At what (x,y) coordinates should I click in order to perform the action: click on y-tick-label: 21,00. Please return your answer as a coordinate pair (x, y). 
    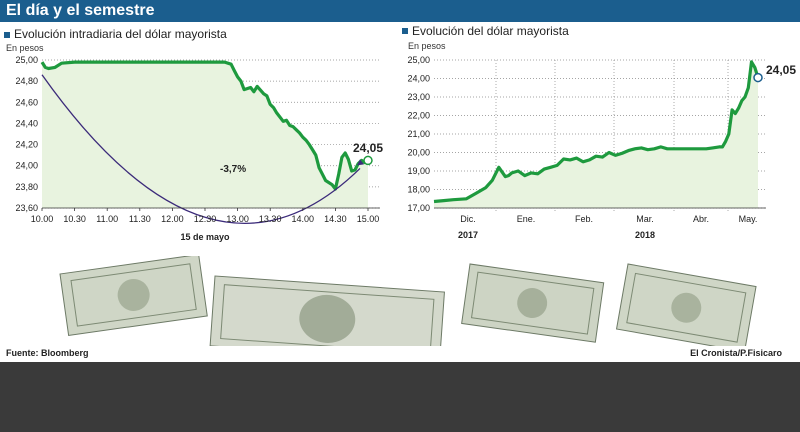
    Looking at the image, I should click on (418, 134).